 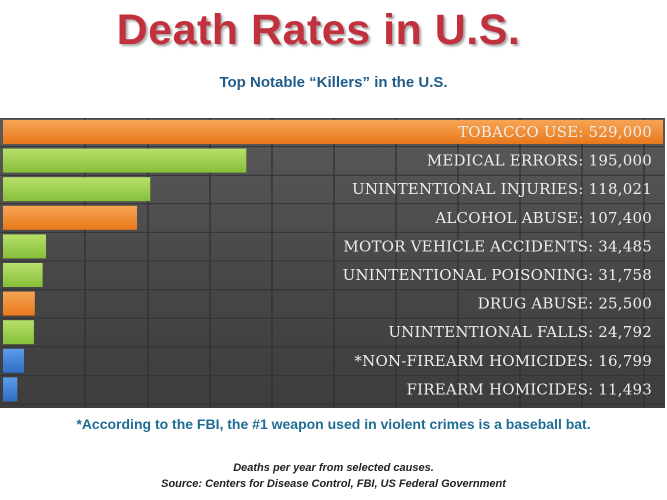 What do you see at coordinates (503, 361) in the screenshot?
I see `bar-label: *NON-FIREARM HOMICIDES: 16,799` at bounding box center [503, 361].